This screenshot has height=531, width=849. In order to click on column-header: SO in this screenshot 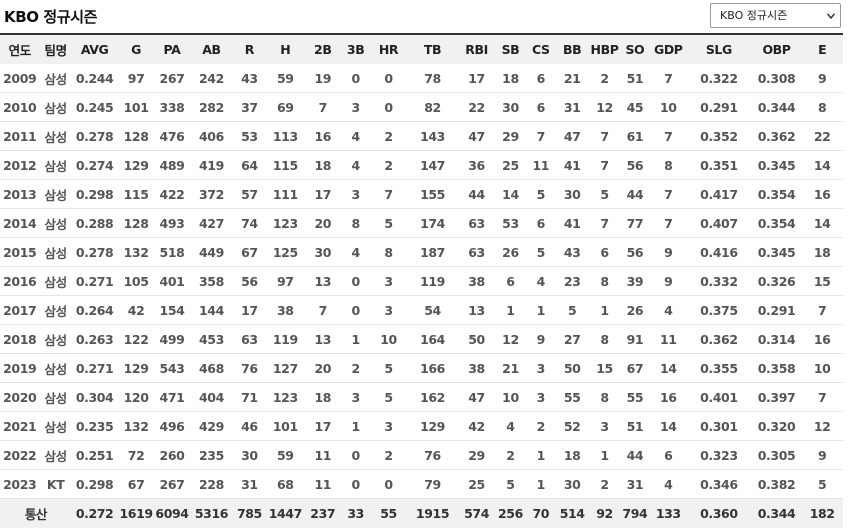, I will do `click(635, 48)`.